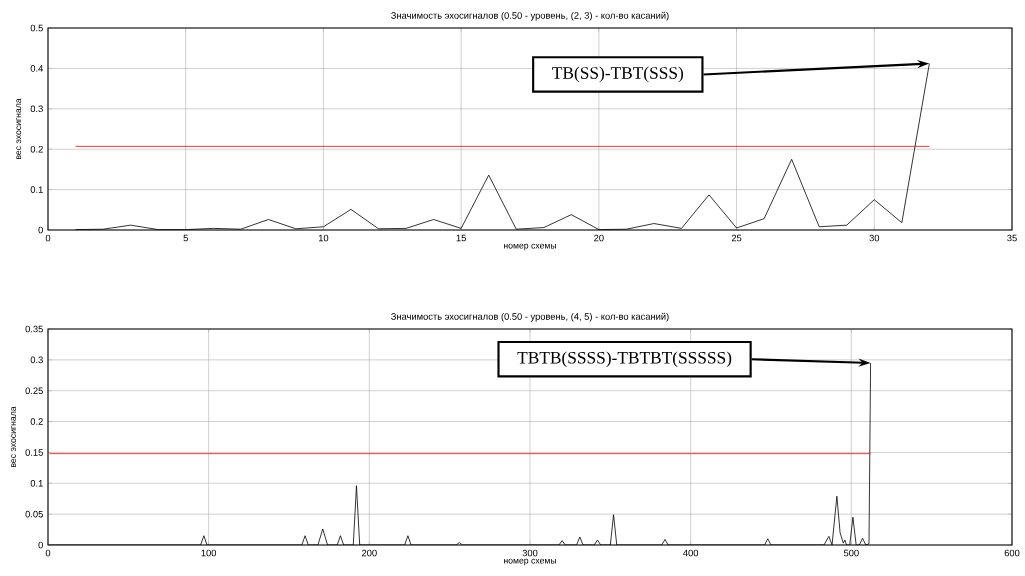 Image resolution: width=1025 pixels, height=576 pixels. What do you see at coordinates (530, 317) in the screenshot?
I see `chart-title: Значимость эхосигналов (0.50 - уровень, (4, 5) - кол-во касаний)` at bounding box center [530, 317].